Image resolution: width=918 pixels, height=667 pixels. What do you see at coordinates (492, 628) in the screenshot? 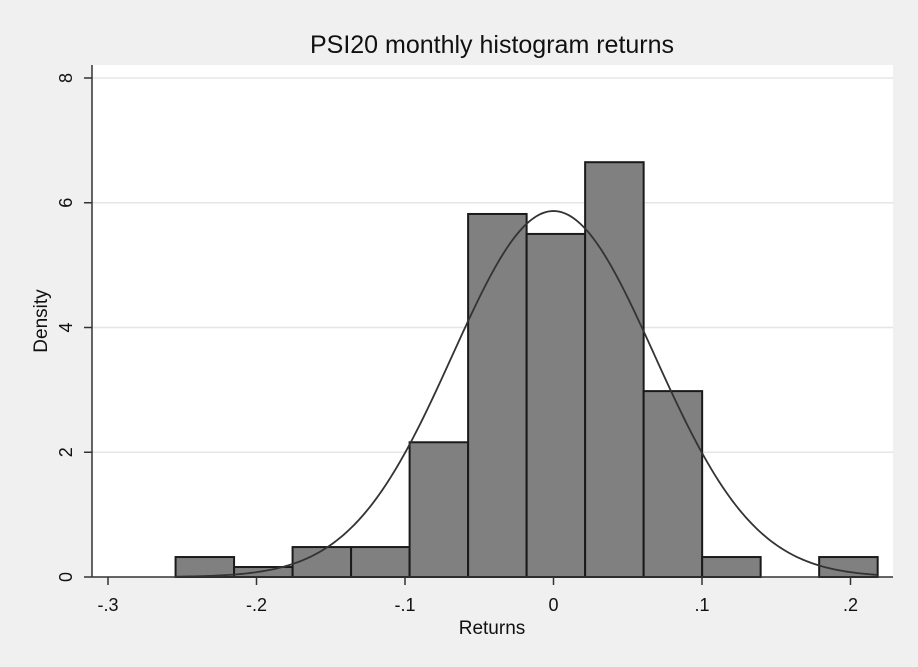
I see `x-axis-label: Returns` at bounding box center [492, 628].